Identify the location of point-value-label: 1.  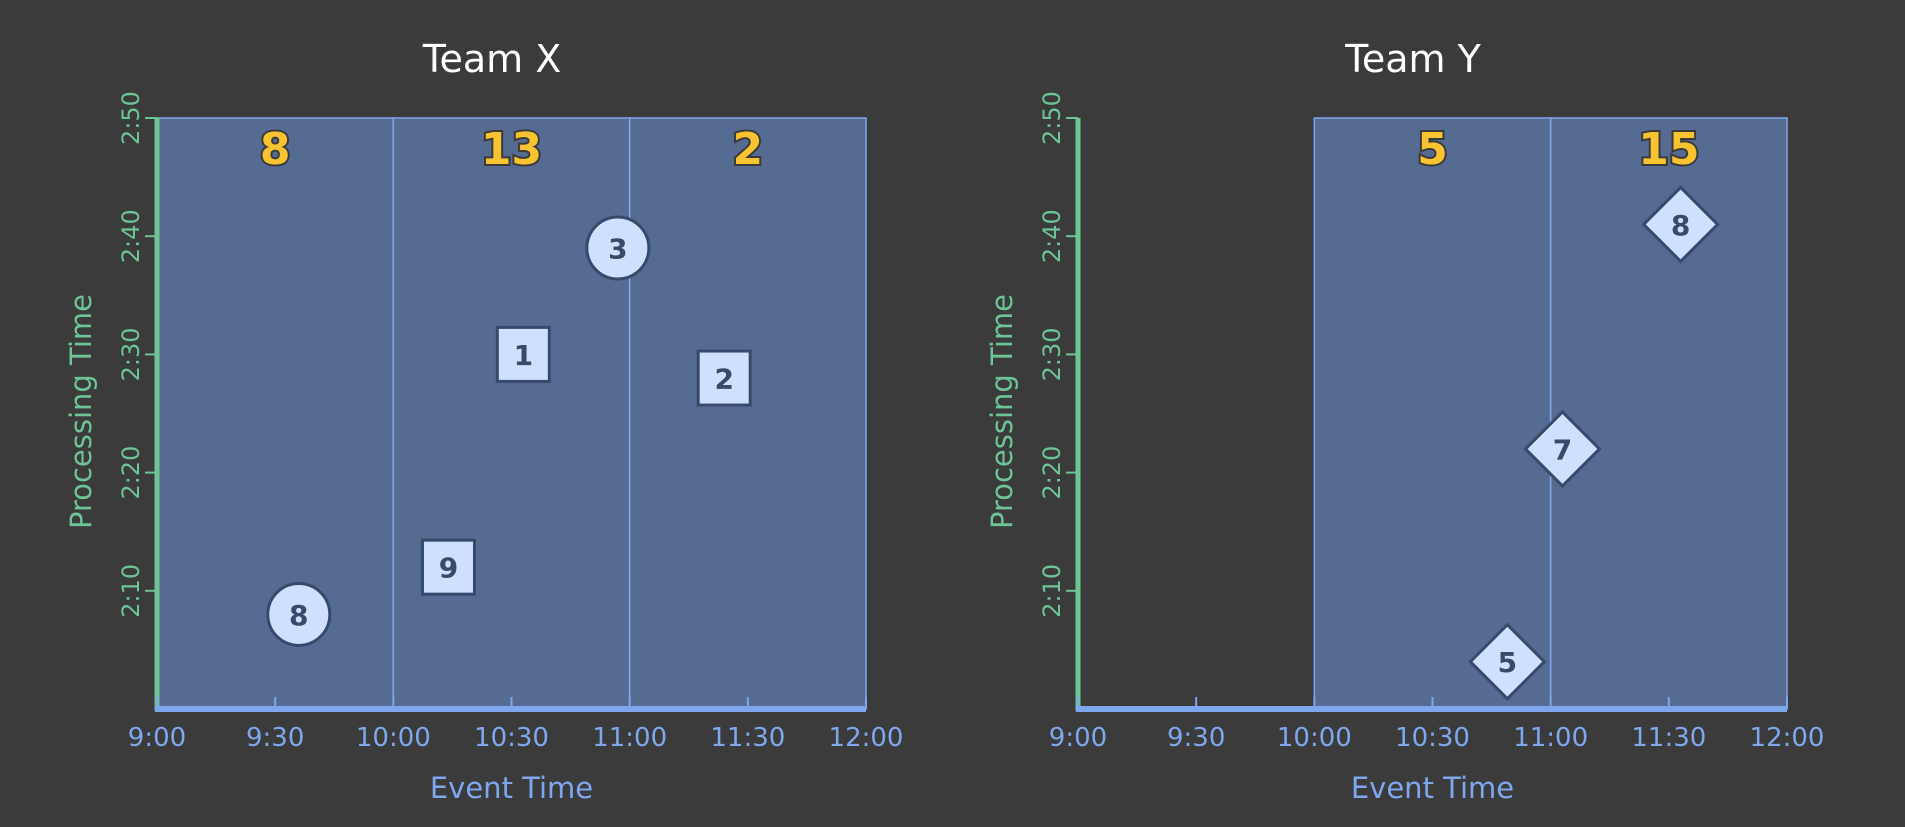
(523, 355).